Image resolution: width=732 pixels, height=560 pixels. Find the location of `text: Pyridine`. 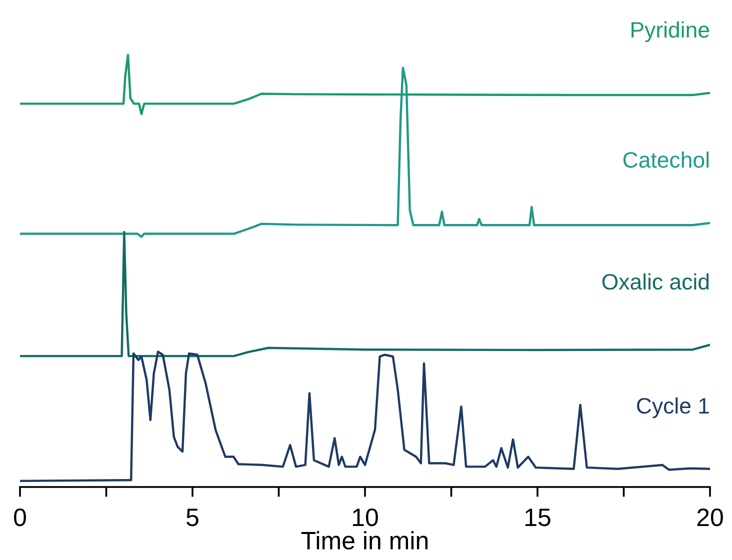

text: Pyridine is located at coordinates (671, 31).